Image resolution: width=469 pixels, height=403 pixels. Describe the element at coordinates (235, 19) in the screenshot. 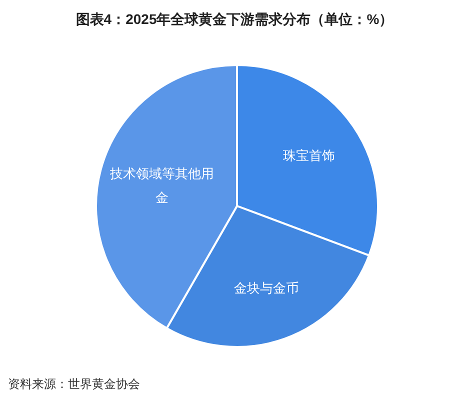

I see `chart-title: 图表4：2025年全球黄金下游需求分布（单位：%）` at that location.